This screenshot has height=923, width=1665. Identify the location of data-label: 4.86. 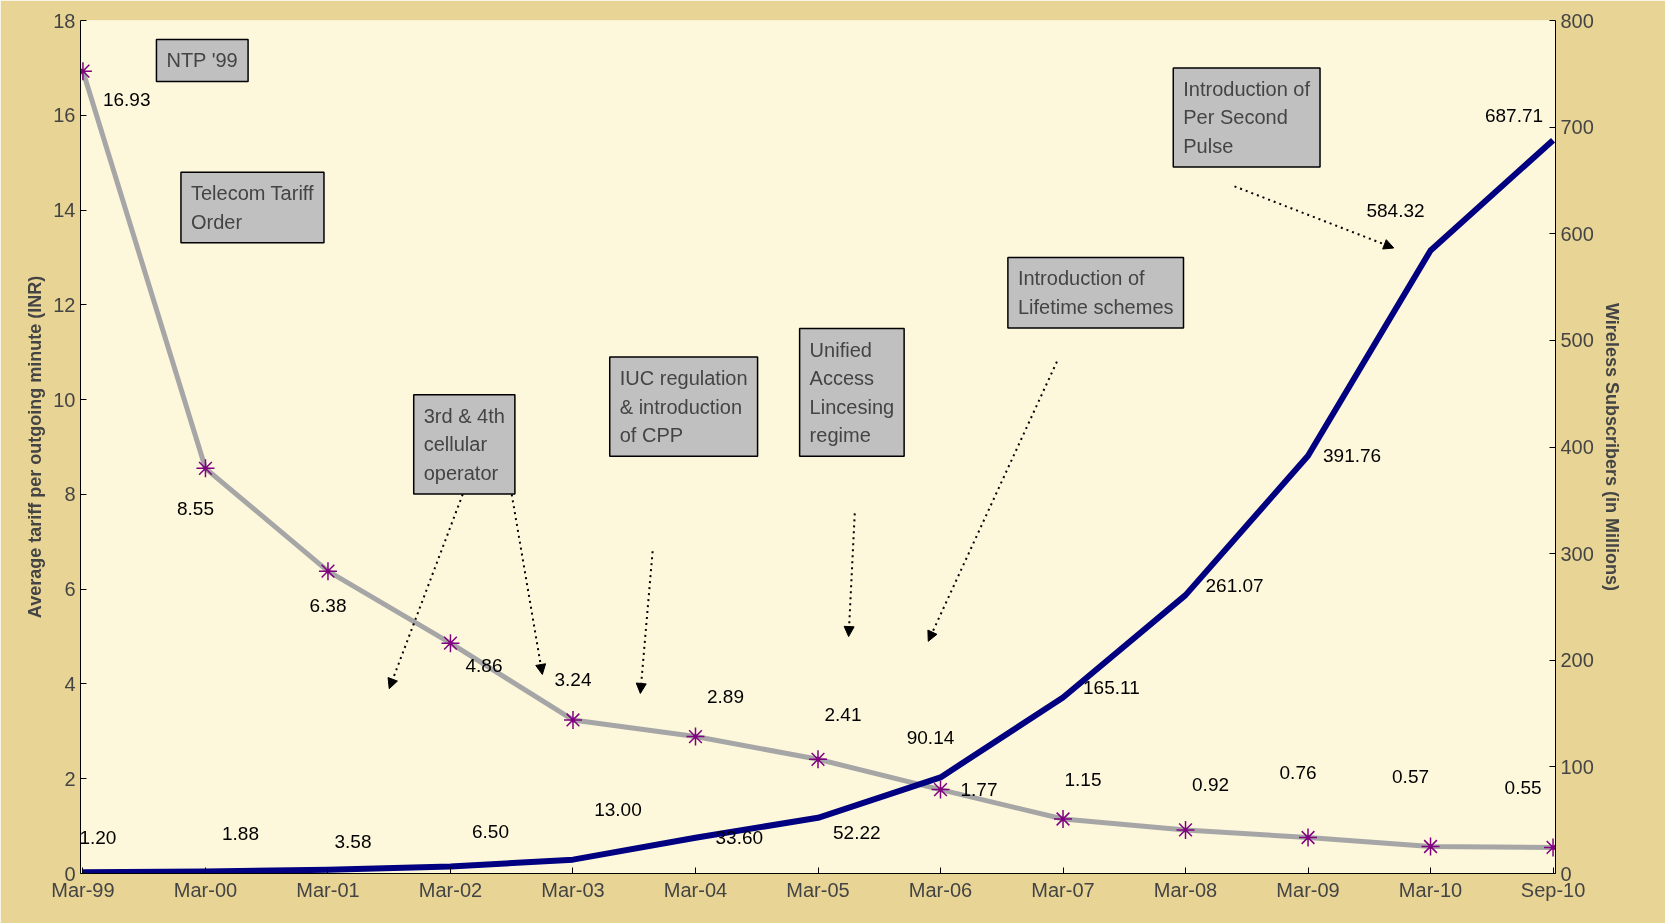
(484, 665).